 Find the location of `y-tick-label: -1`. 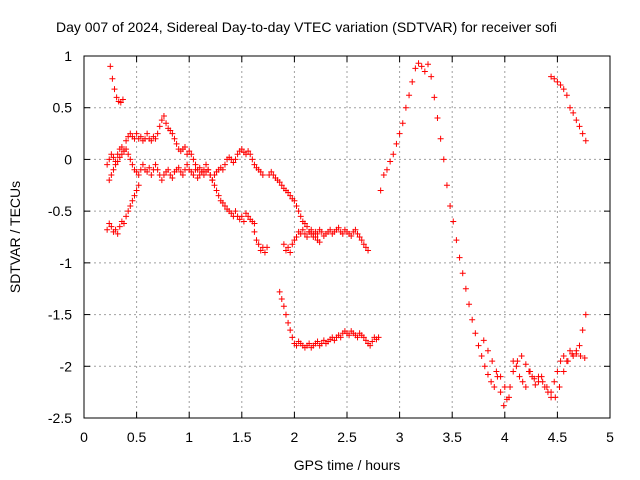

y-tick-label: -1 is located at coordinates (66, 263).